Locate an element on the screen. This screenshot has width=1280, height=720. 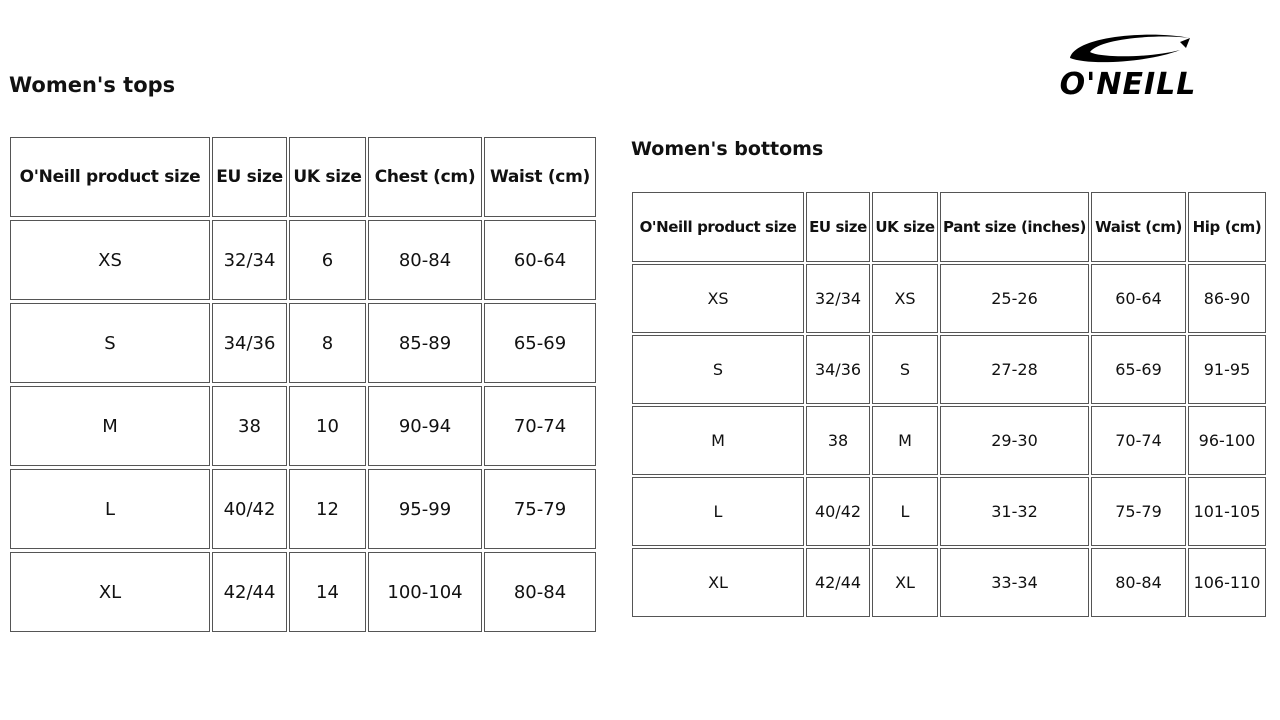
table-row: XS 32/34 6 80-84 60-64 is located at coordinates (303, 260).